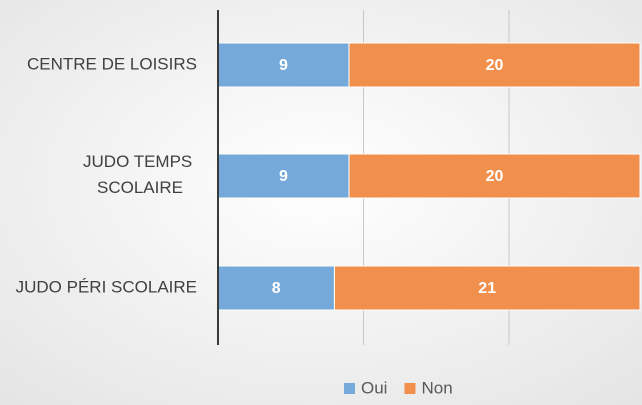 The width and height of the screenshot is (642, 405). I want to click on category-label: CENTRE DE LOISIRS, so click(112, 63).